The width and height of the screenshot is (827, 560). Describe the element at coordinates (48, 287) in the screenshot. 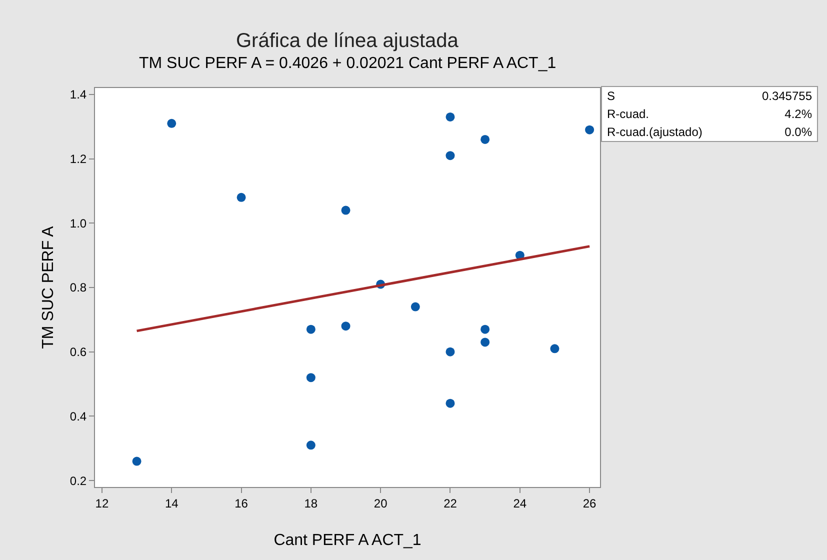

I see `y-axis-title: TM SUC PERF A` at that location.